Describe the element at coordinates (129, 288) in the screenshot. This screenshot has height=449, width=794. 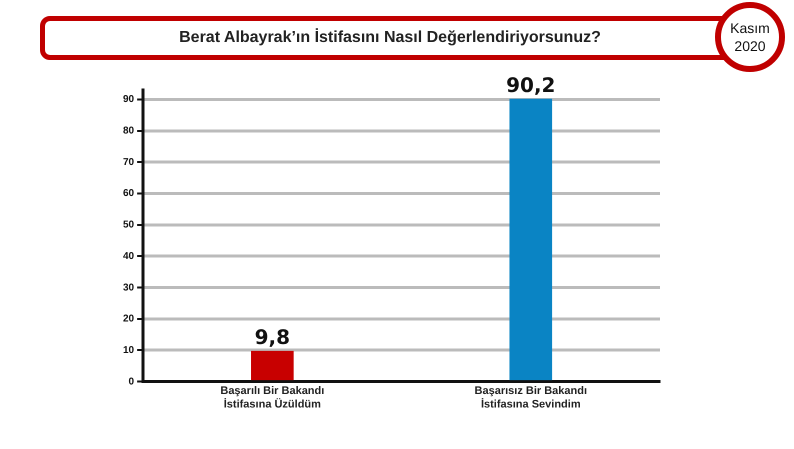
I see `y-tick-label: 30` at that location.